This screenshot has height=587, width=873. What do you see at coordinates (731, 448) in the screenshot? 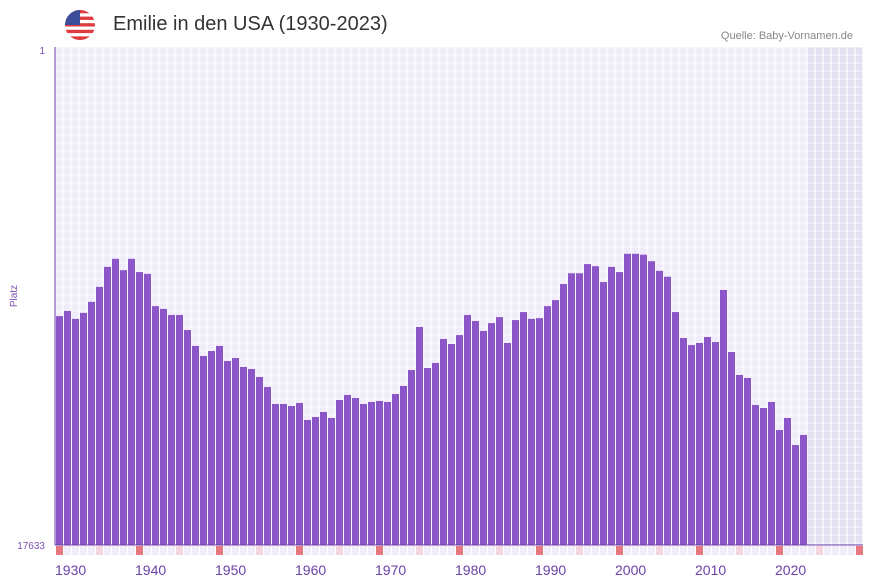
I see `bar-2014` at bounding box center [731, 448].